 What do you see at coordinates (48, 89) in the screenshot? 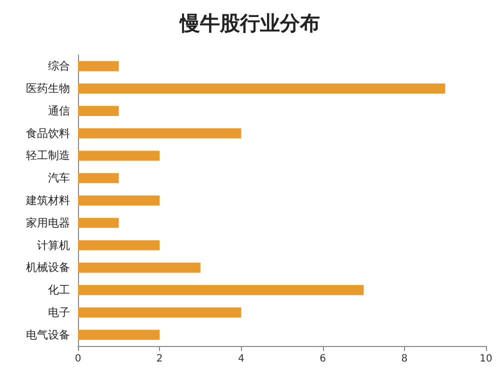
I see `y-tick-label: 医药生物` at bounding box center [48, 89].